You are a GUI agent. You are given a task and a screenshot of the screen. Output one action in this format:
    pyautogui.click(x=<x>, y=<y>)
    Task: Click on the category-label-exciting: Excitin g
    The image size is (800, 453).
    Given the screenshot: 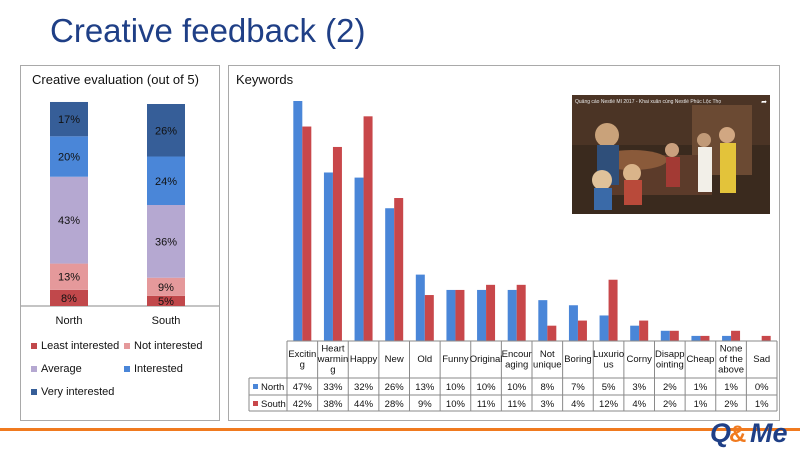 What is the action you would take?
    pyautogui.click(x=302, y=360)
    